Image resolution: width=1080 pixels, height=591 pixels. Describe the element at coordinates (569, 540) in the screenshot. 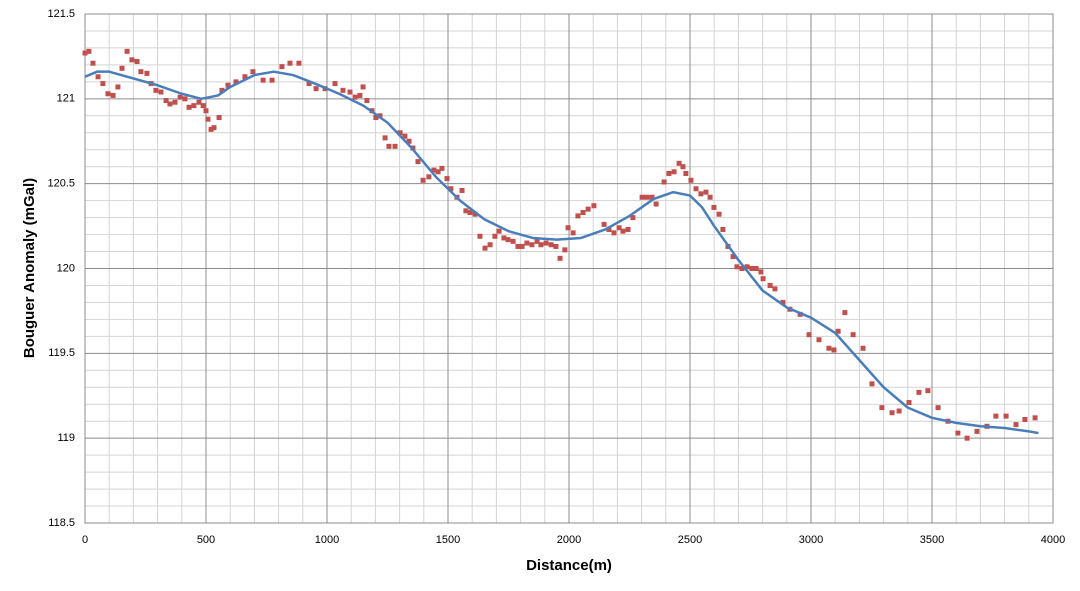

I see `x-tick-label: 2000` at that location.